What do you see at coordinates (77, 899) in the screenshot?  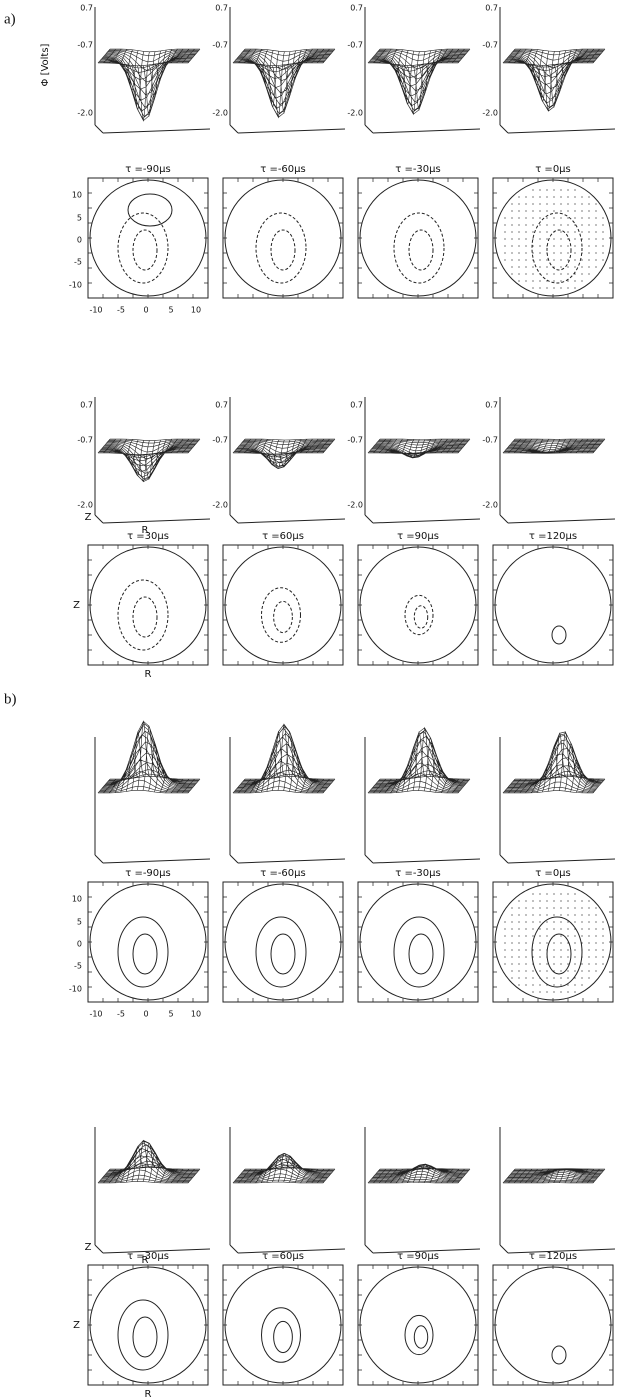 I see `y-tick-label: 10` at bounding box center [77, 899].